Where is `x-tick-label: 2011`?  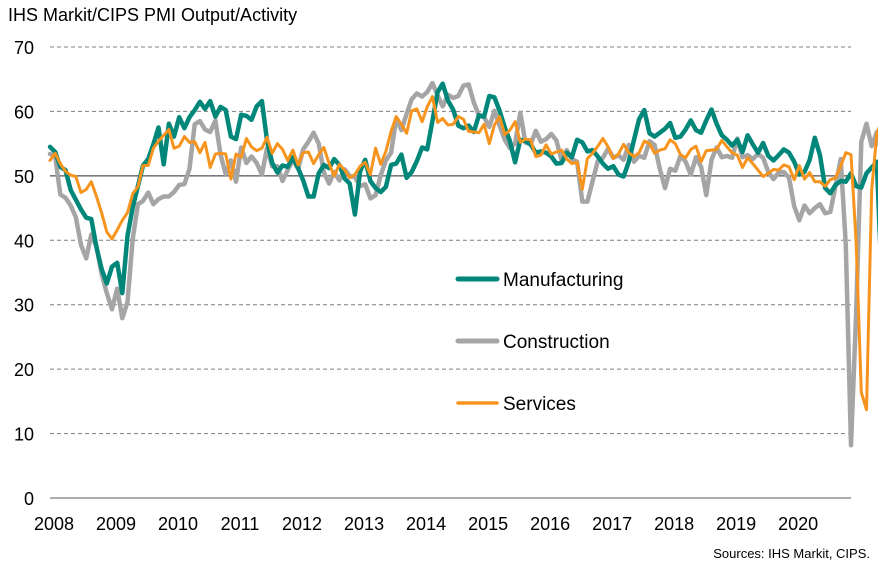 x-tick-label: 2011 is located at coordinates (240, 524).